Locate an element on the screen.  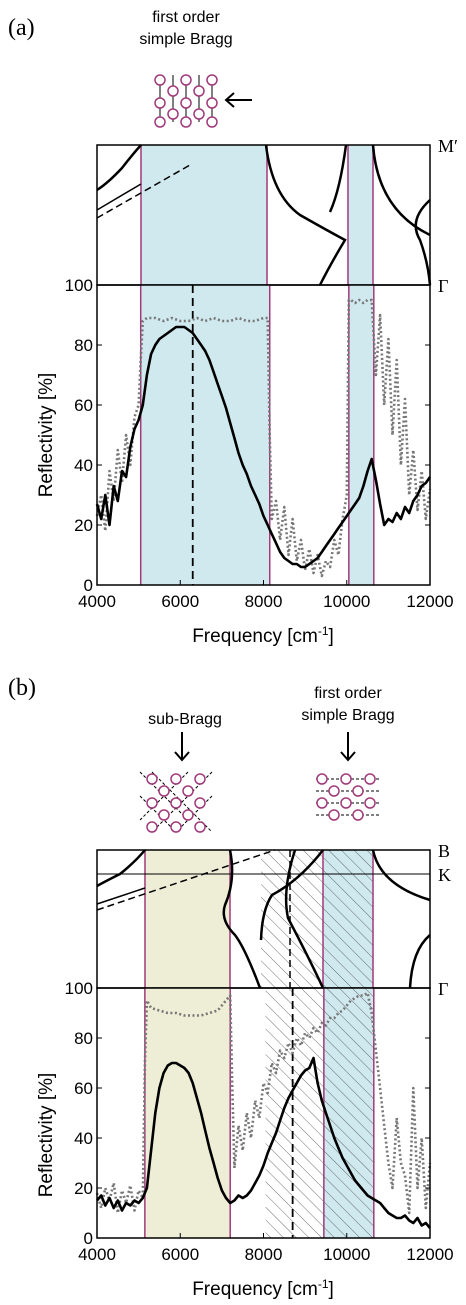
annotation-b-line2: simple Bragg is located at coordinates (347, 715).